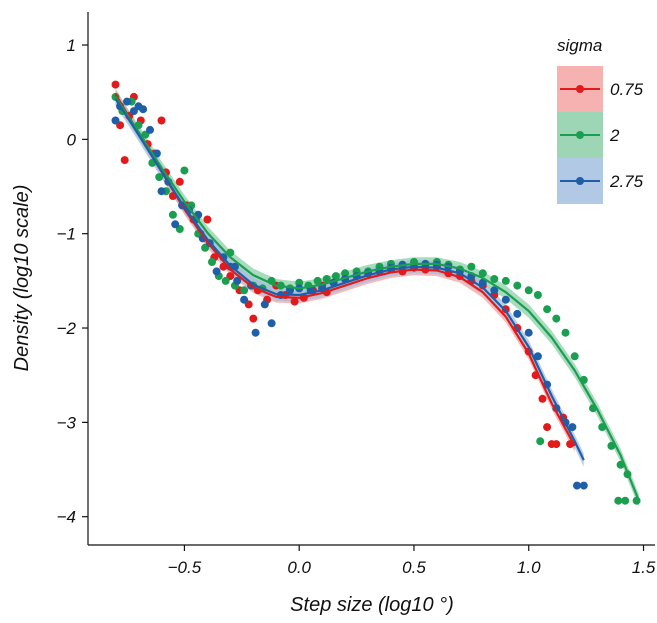  I want to click on y-tick-label-2: −2, so click(67, 328).